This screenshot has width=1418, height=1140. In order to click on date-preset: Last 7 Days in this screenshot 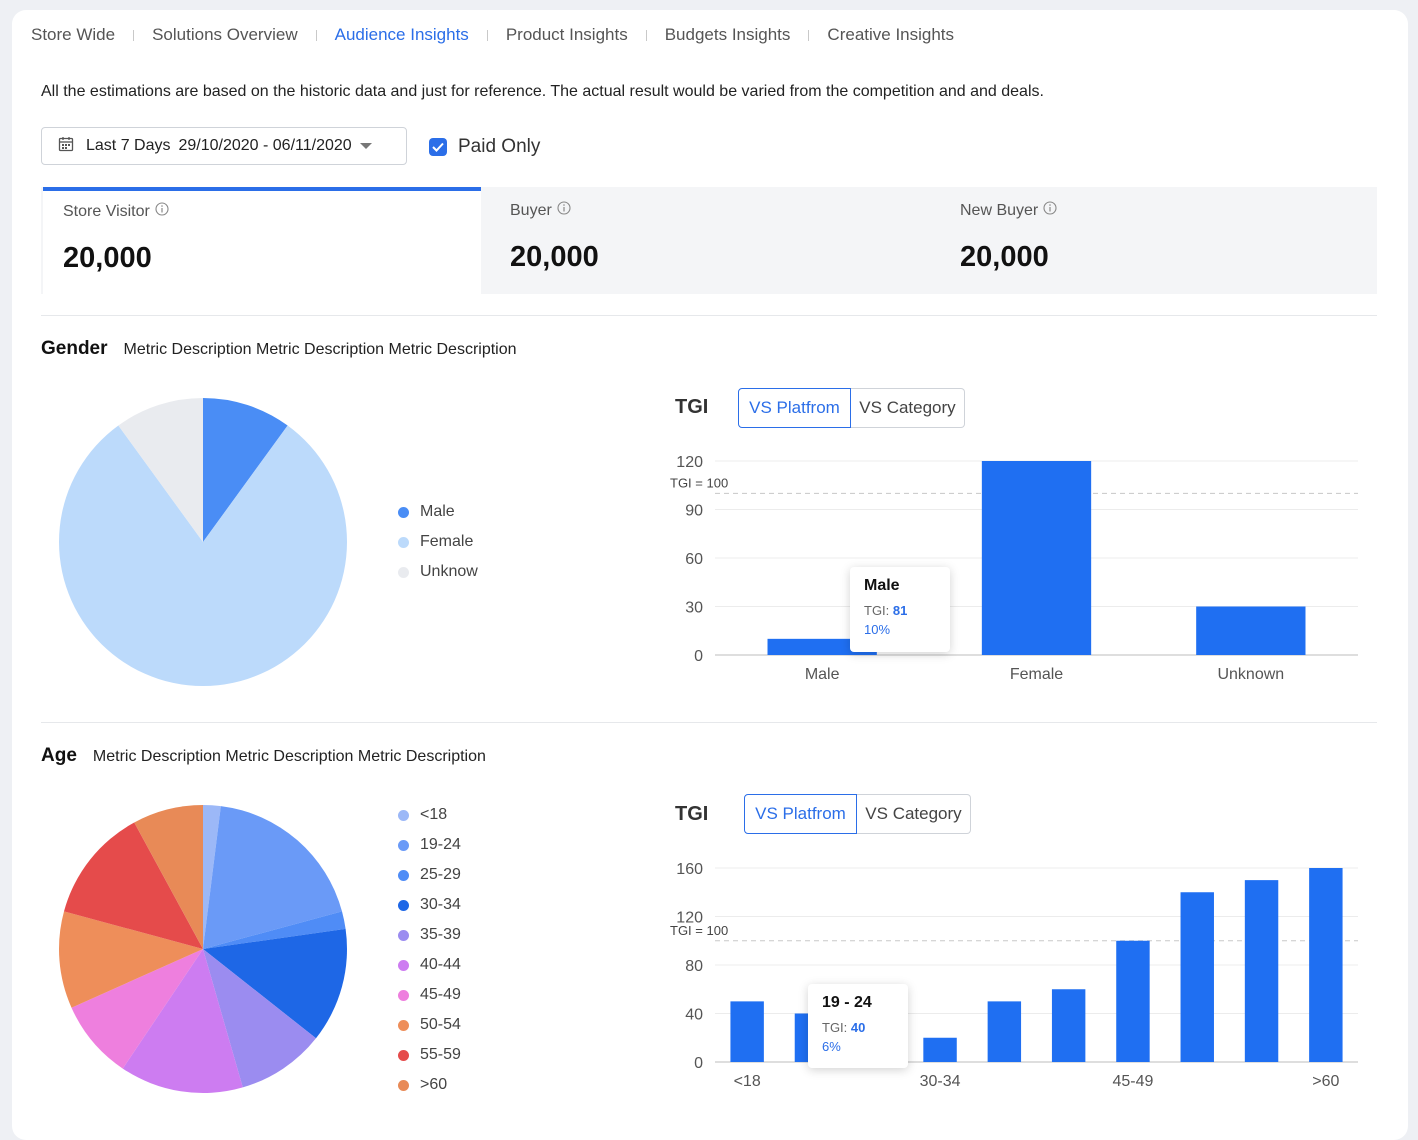, I will do `click(128, 145)`.